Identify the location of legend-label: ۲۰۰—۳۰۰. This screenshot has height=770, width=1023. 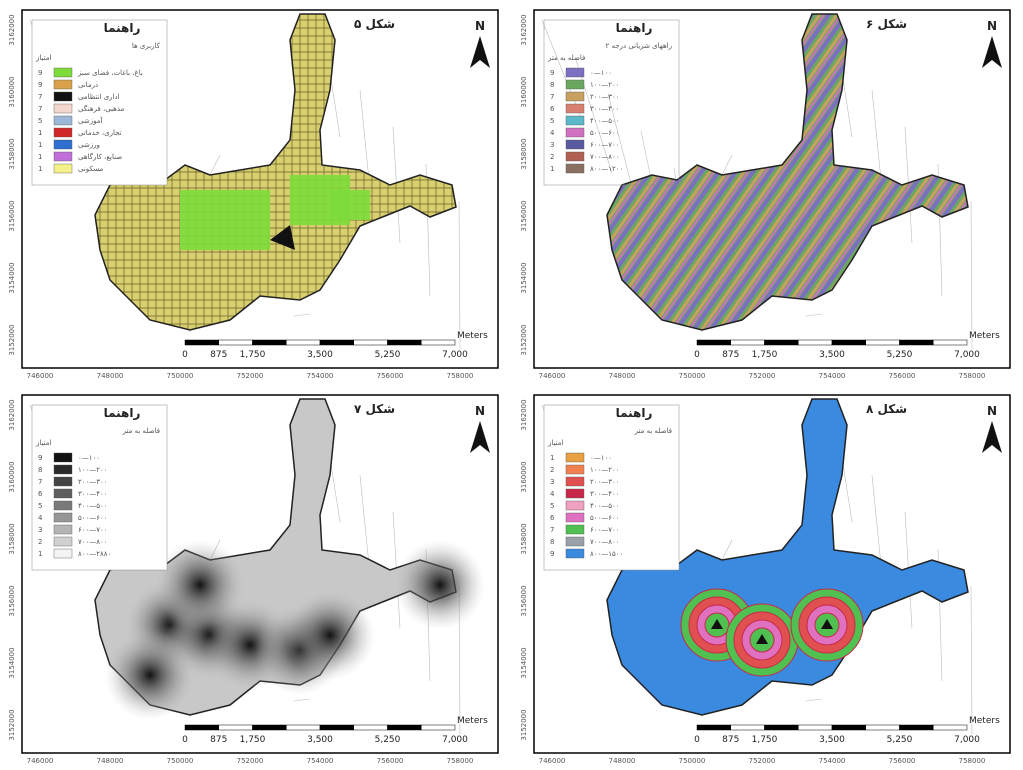
(605, 97).